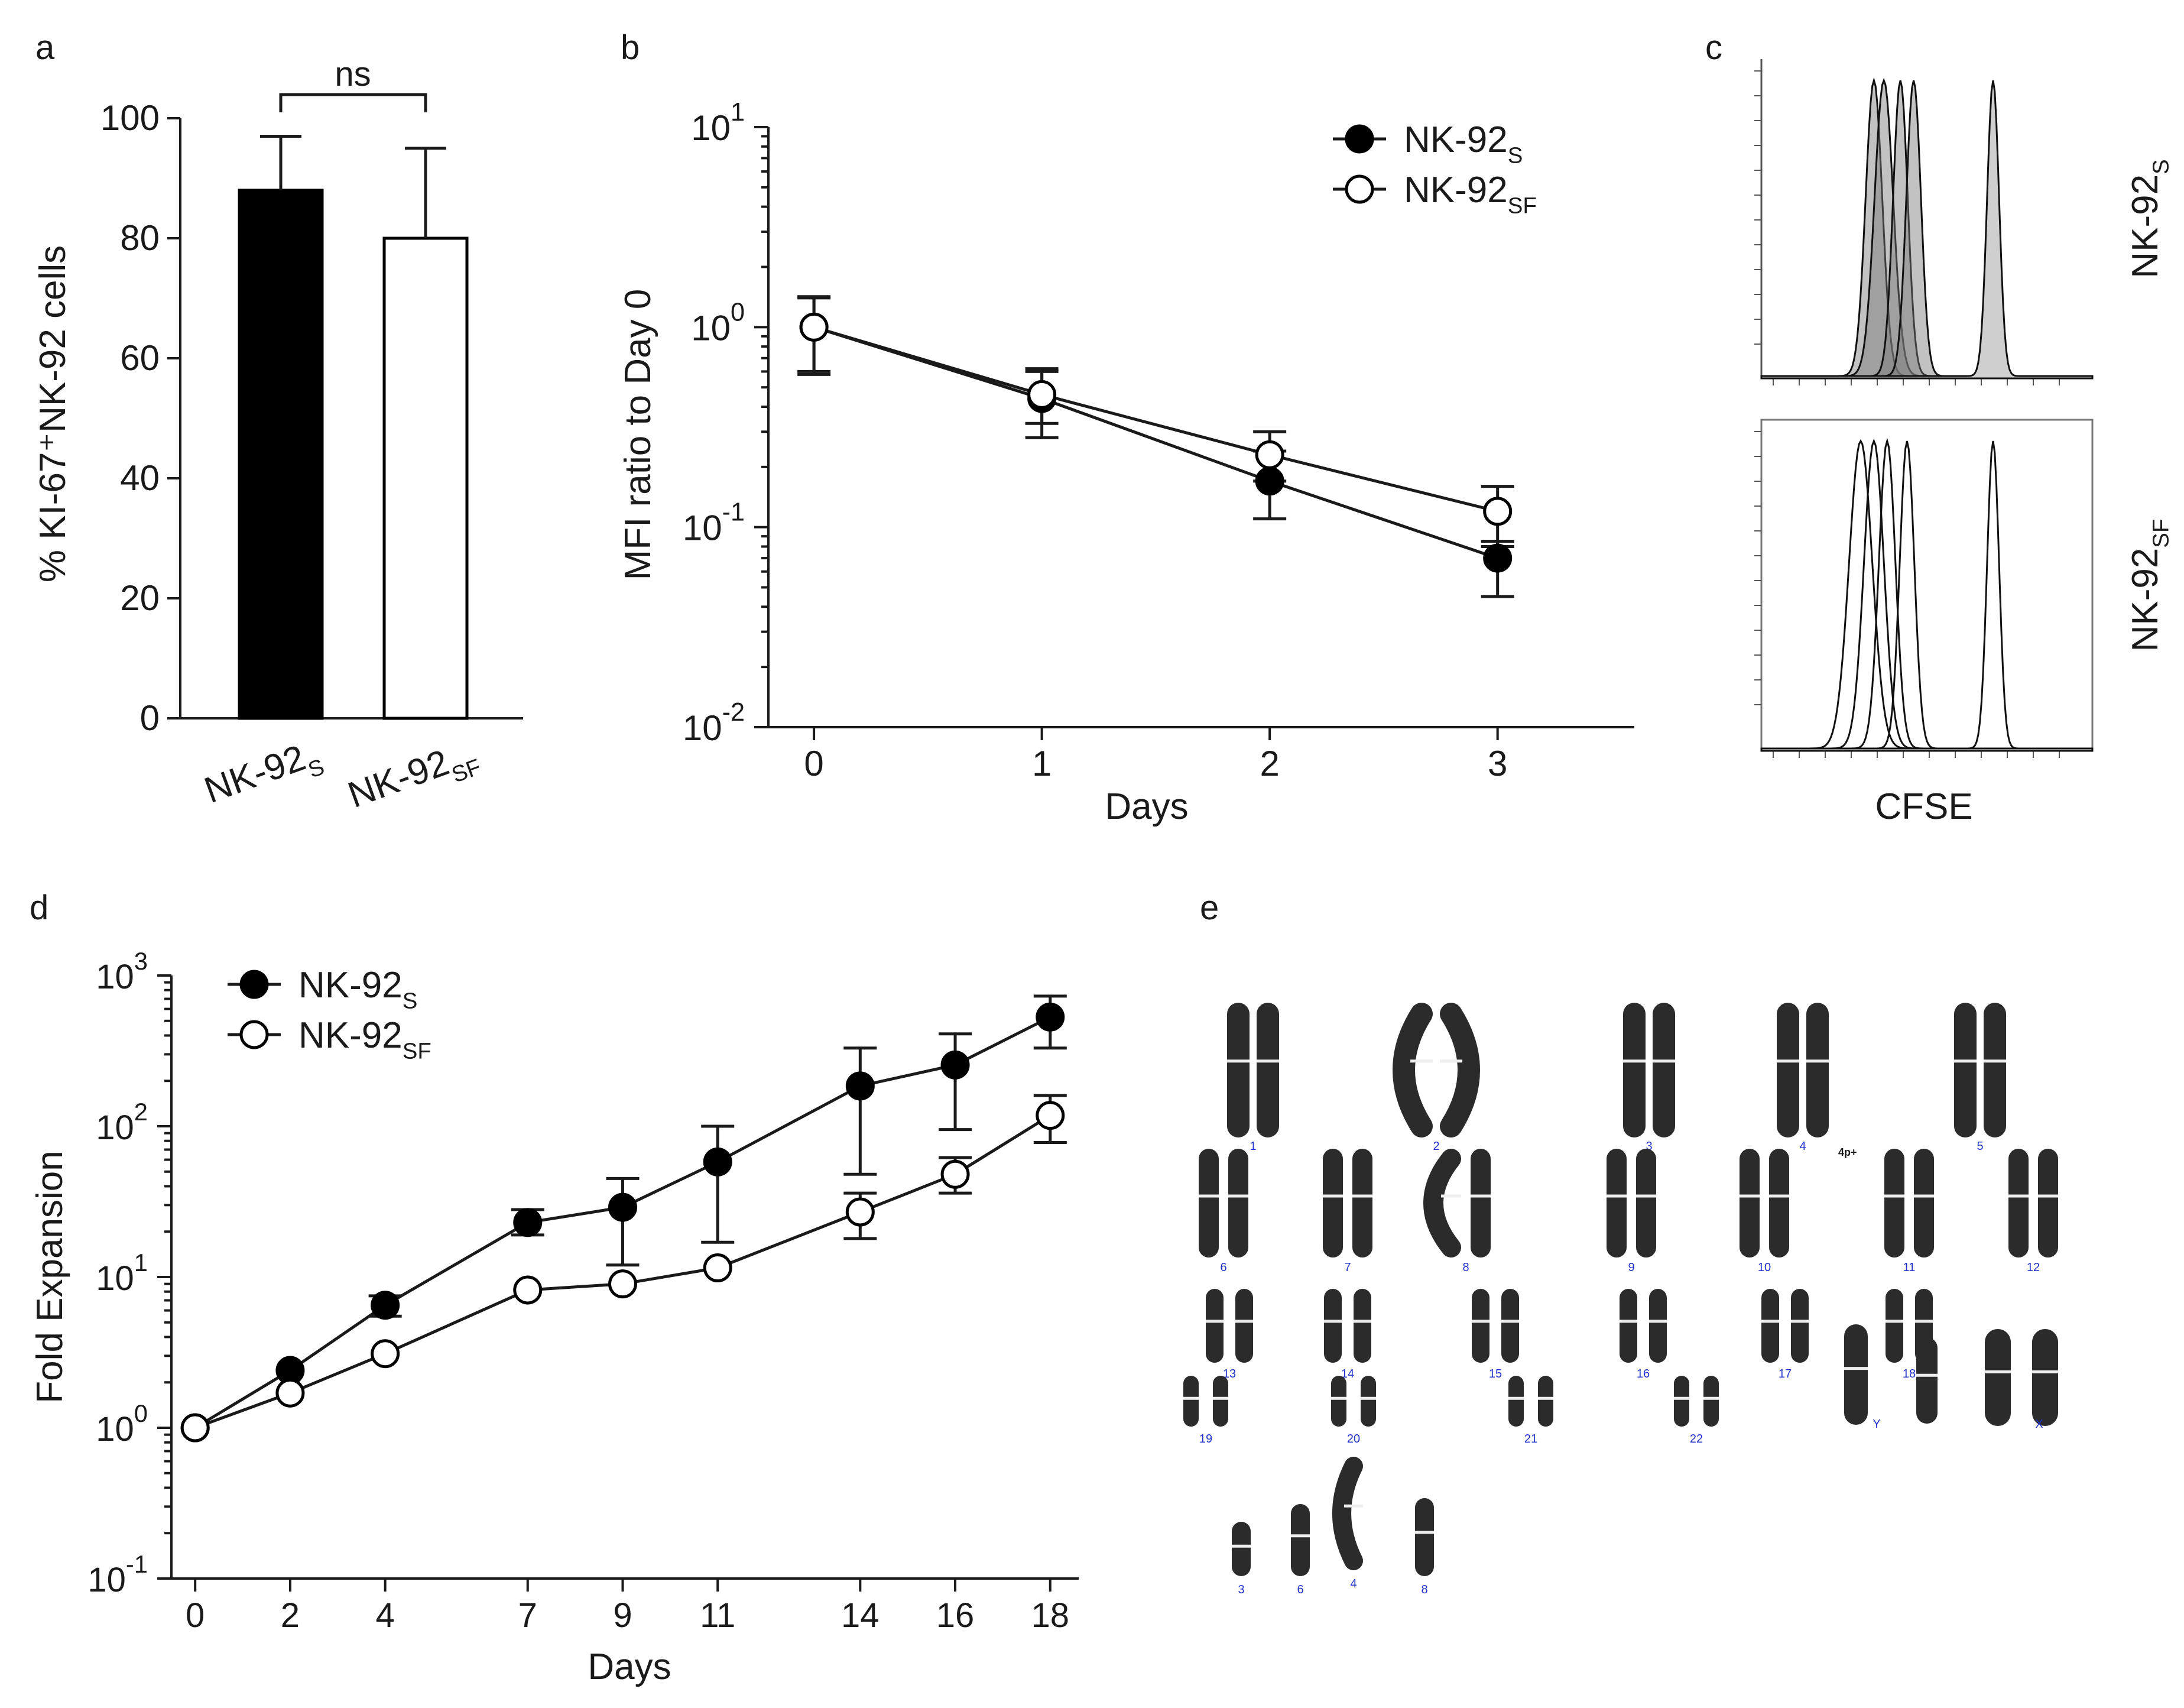  Describe the element at coordinates (1347, 1374) in the screenshot. I see `chromosome-number: 14` at that location.